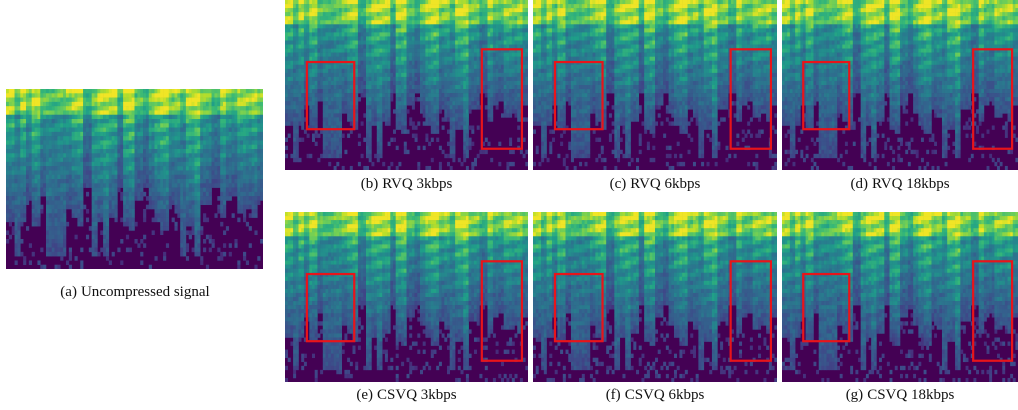  Describe the element at coordinates (613, 395) in the screenshot. I see `panel-label: (f)` at that location.